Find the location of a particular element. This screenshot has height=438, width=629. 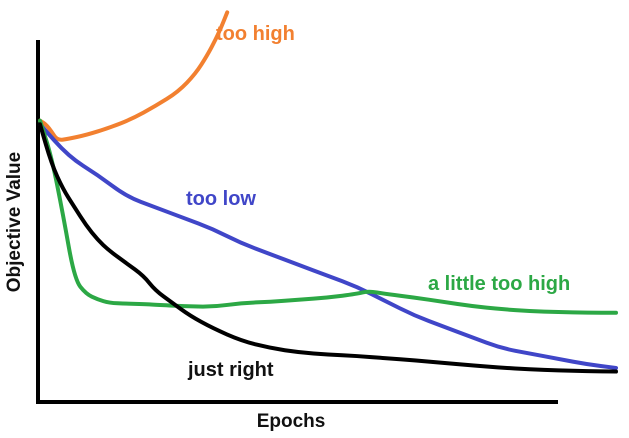

series-label-just-right: just right is located at coordinates (230, 370).